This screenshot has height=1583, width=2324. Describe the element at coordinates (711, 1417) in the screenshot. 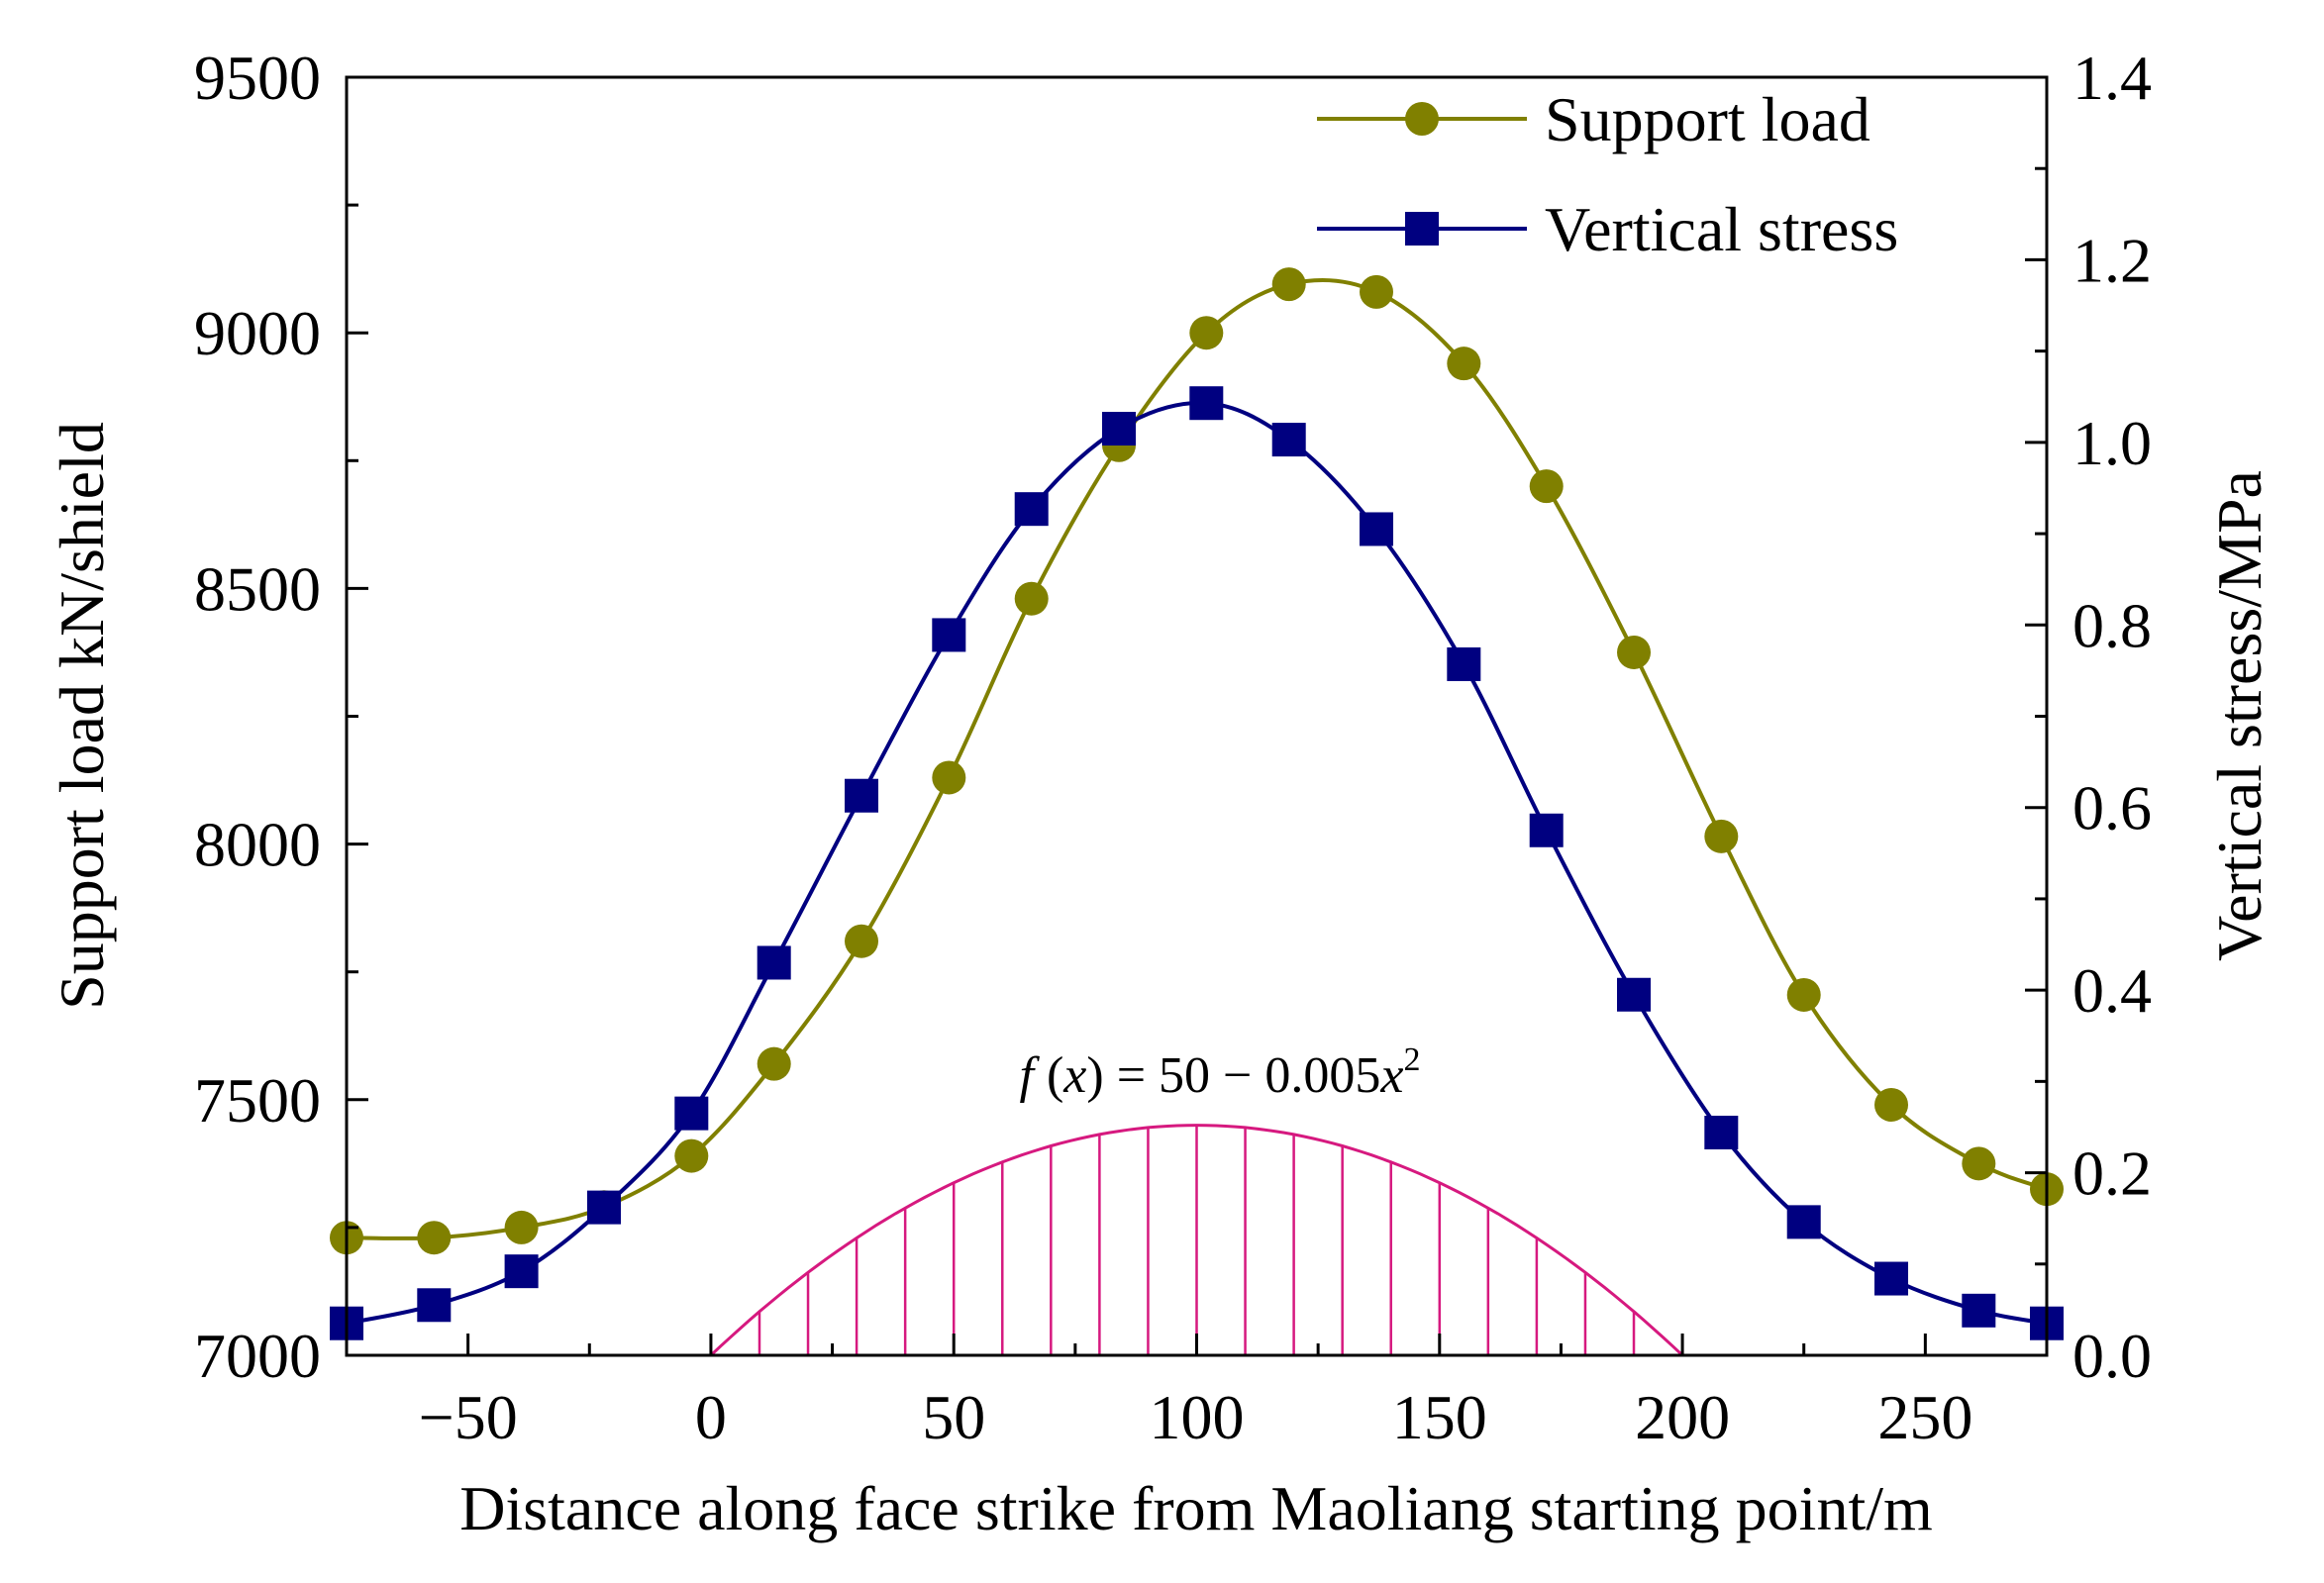

I see `x-tick-label: 0` at that location.